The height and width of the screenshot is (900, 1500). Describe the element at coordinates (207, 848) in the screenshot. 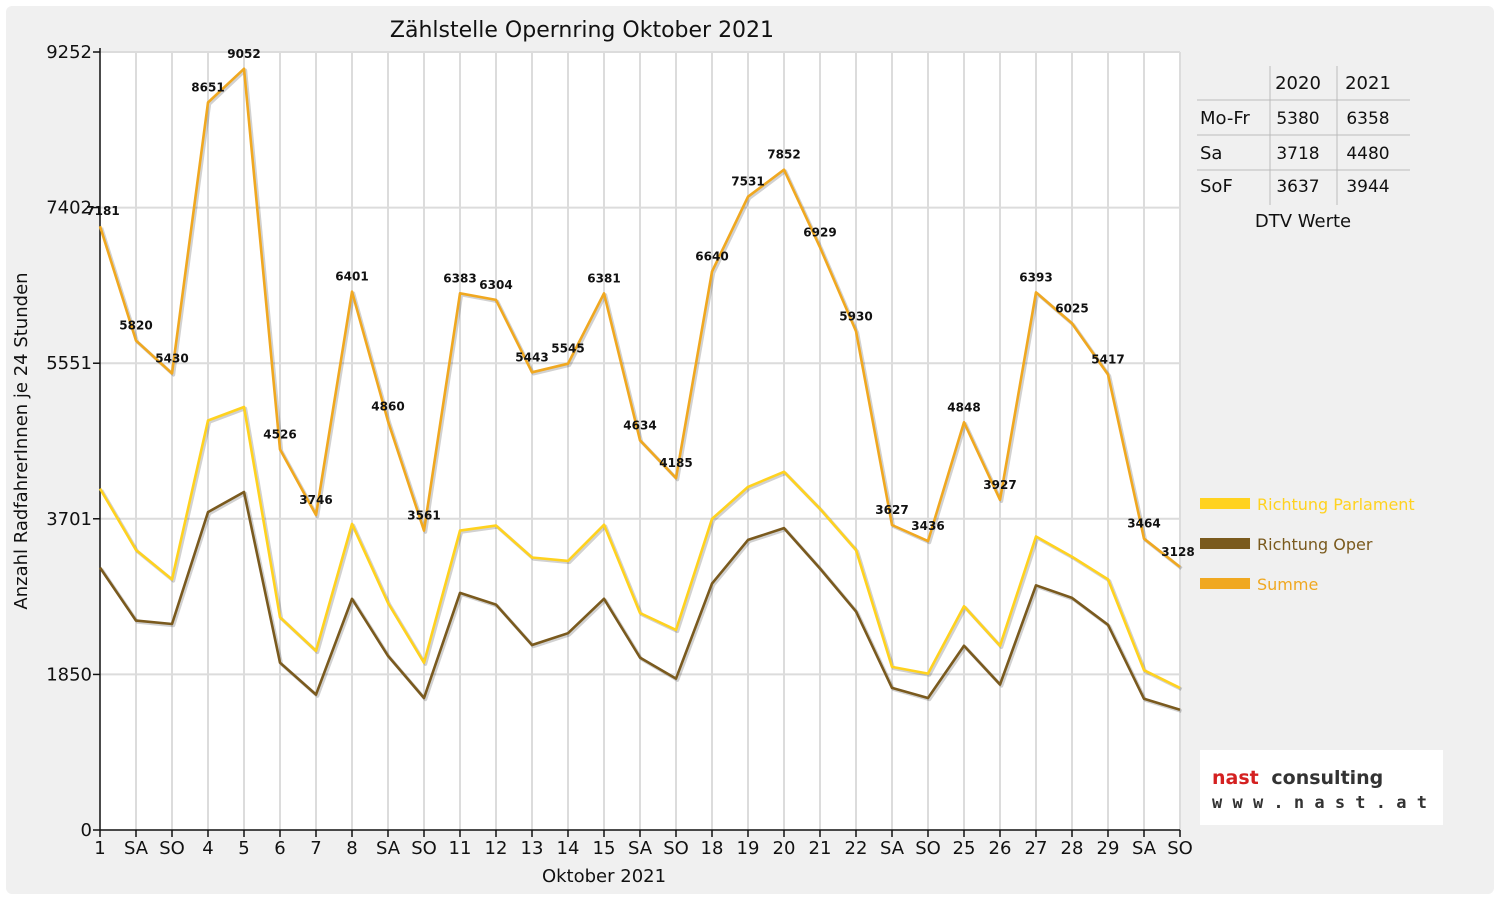

I see `x-tick-label: 4` at that location.